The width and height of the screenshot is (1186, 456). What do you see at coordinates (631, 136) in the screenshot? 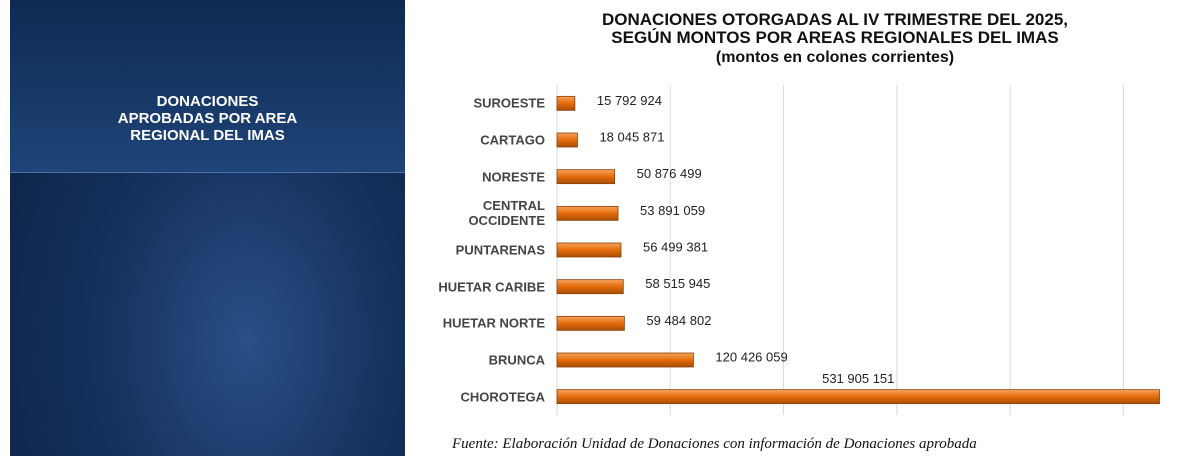
I see `value-label: 18 045 871` at bounding box center [631, 136].